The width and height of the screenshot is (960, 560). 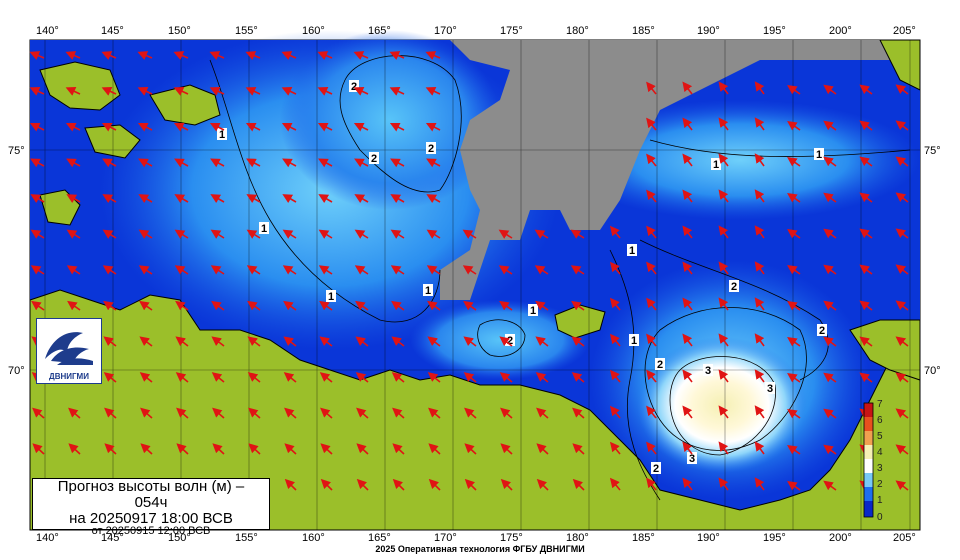 What do you see at coordinates (379, 31) in the screenshot?
I see `lon-label: 165°` at bounding box center [379, 31].